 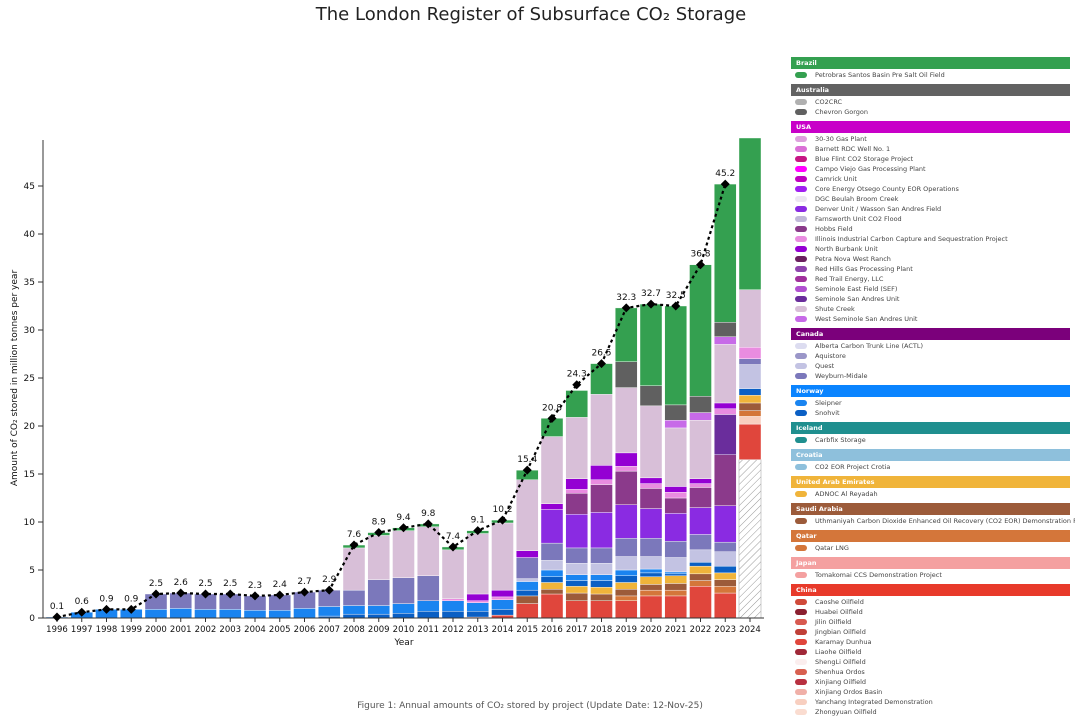 What do you see at coordinates (930, 590) in the screenshot?
I see `legend-group-header: China` at bounding box center [930, 590].